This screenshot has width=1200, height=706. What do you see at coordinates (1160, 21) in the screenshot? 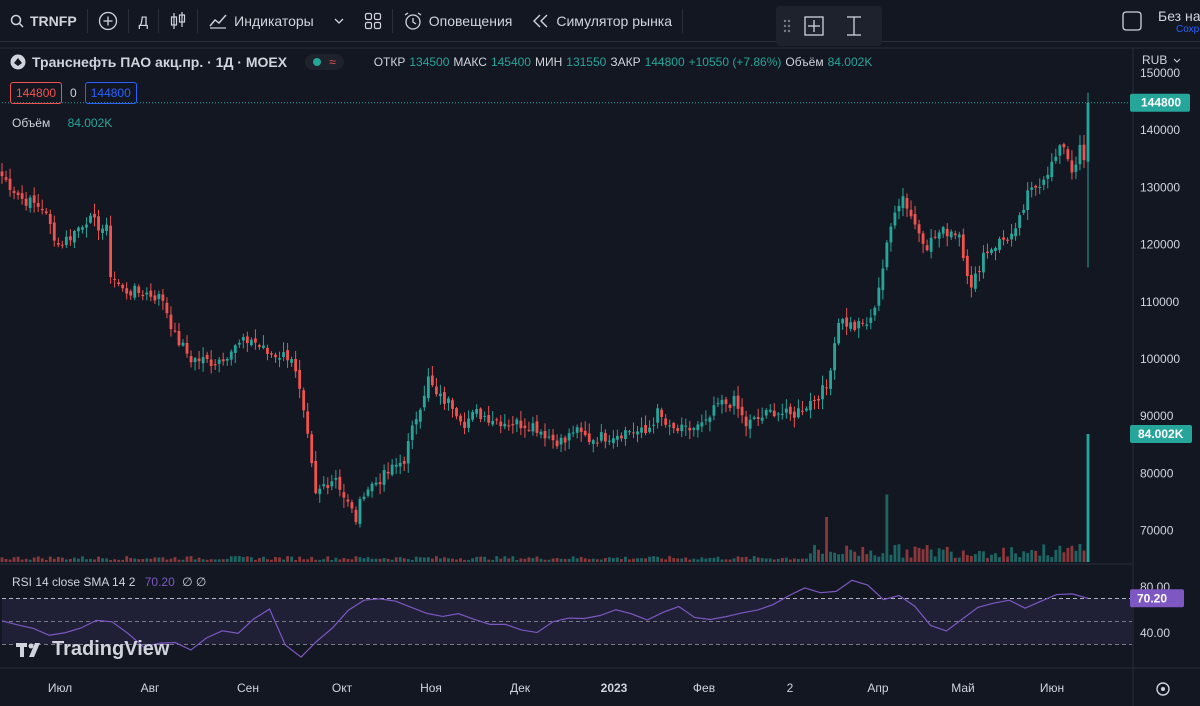
I see `save-area: Без на Сохр` at bounding box center [1160, 21].